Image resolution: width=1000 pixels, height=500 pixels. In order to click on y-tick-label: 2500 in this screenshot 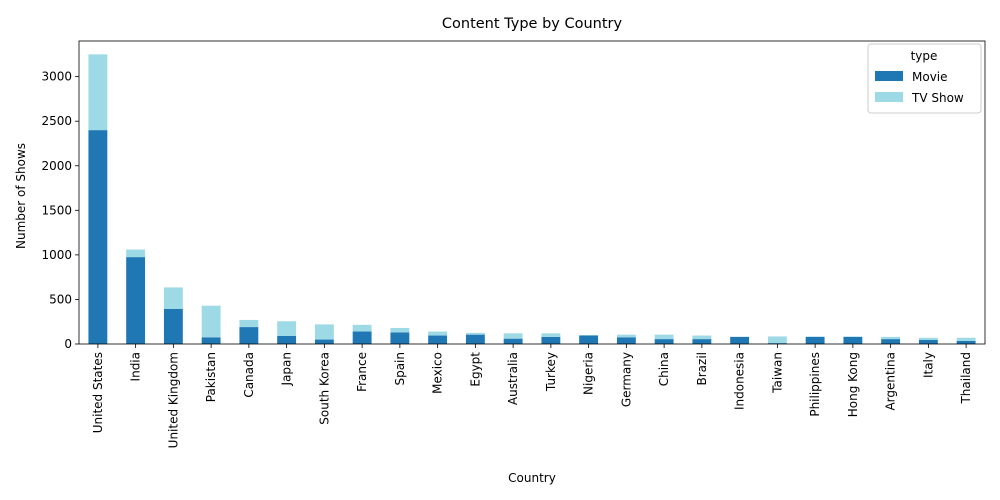, I will do `click(56, 121)`.